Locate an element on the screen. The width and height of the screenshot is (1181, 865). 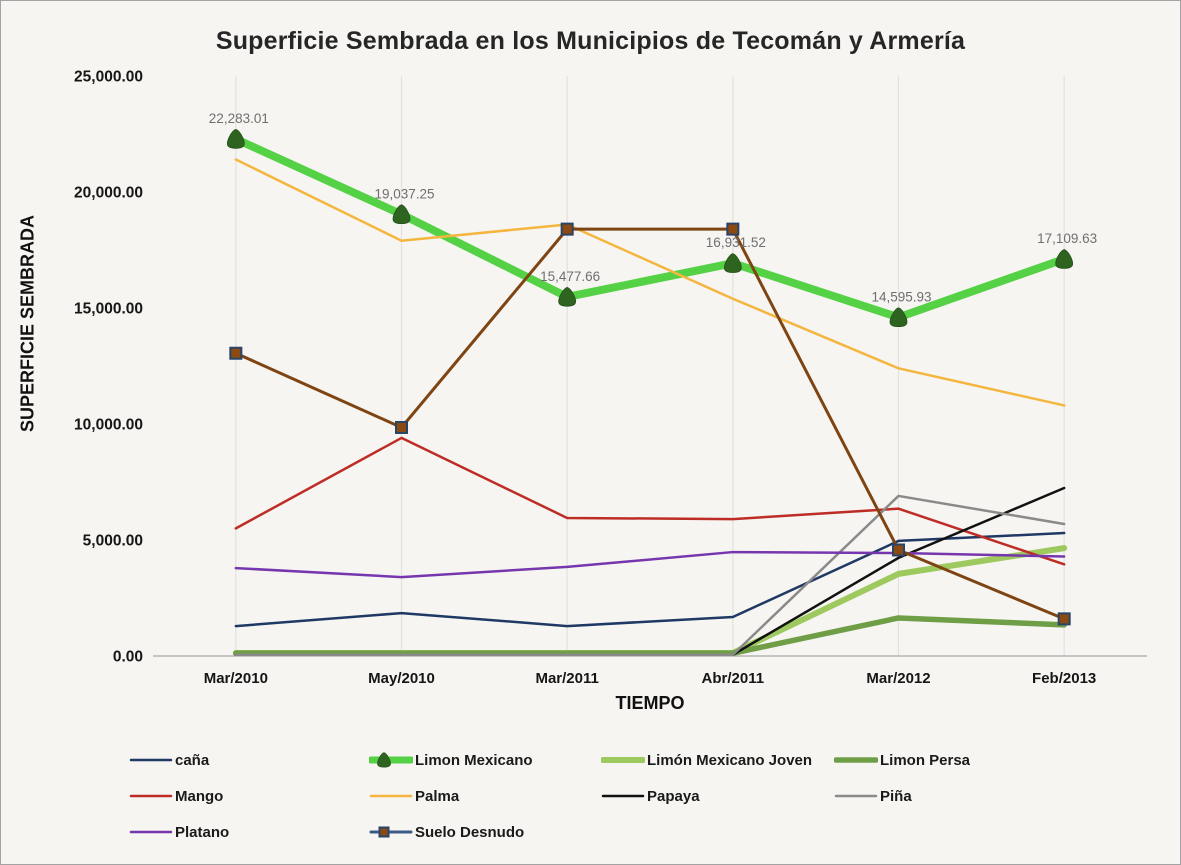
data-label: 17,109.63 is located at coordinates (1067, 238).